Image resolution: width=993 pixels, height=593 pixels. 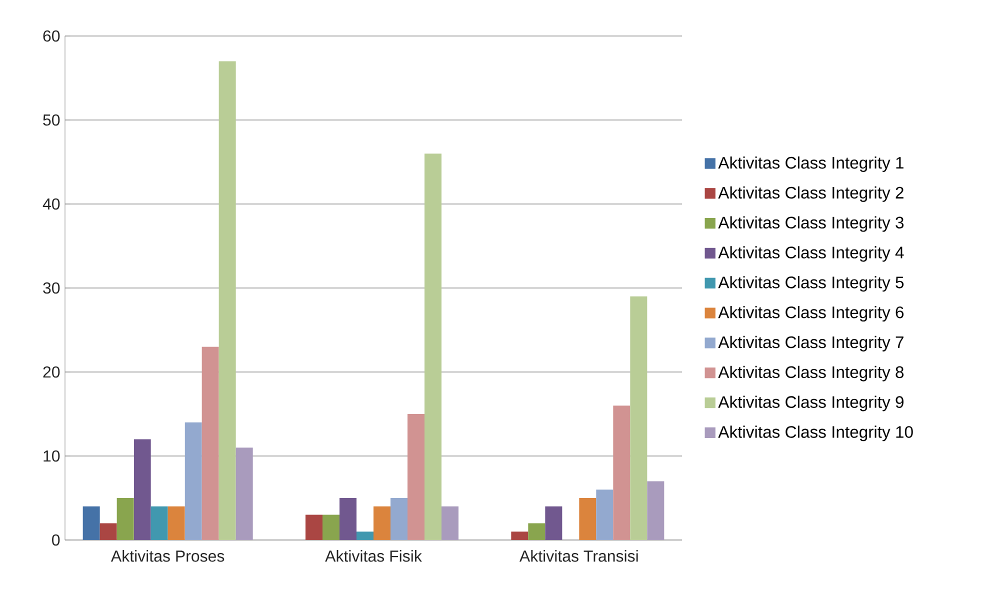 What do you see at coordinates (811, 164) in the screenshot?
I see `legend-label: Aktivitas Class Integrity 1` at bounding box center [811, 164].